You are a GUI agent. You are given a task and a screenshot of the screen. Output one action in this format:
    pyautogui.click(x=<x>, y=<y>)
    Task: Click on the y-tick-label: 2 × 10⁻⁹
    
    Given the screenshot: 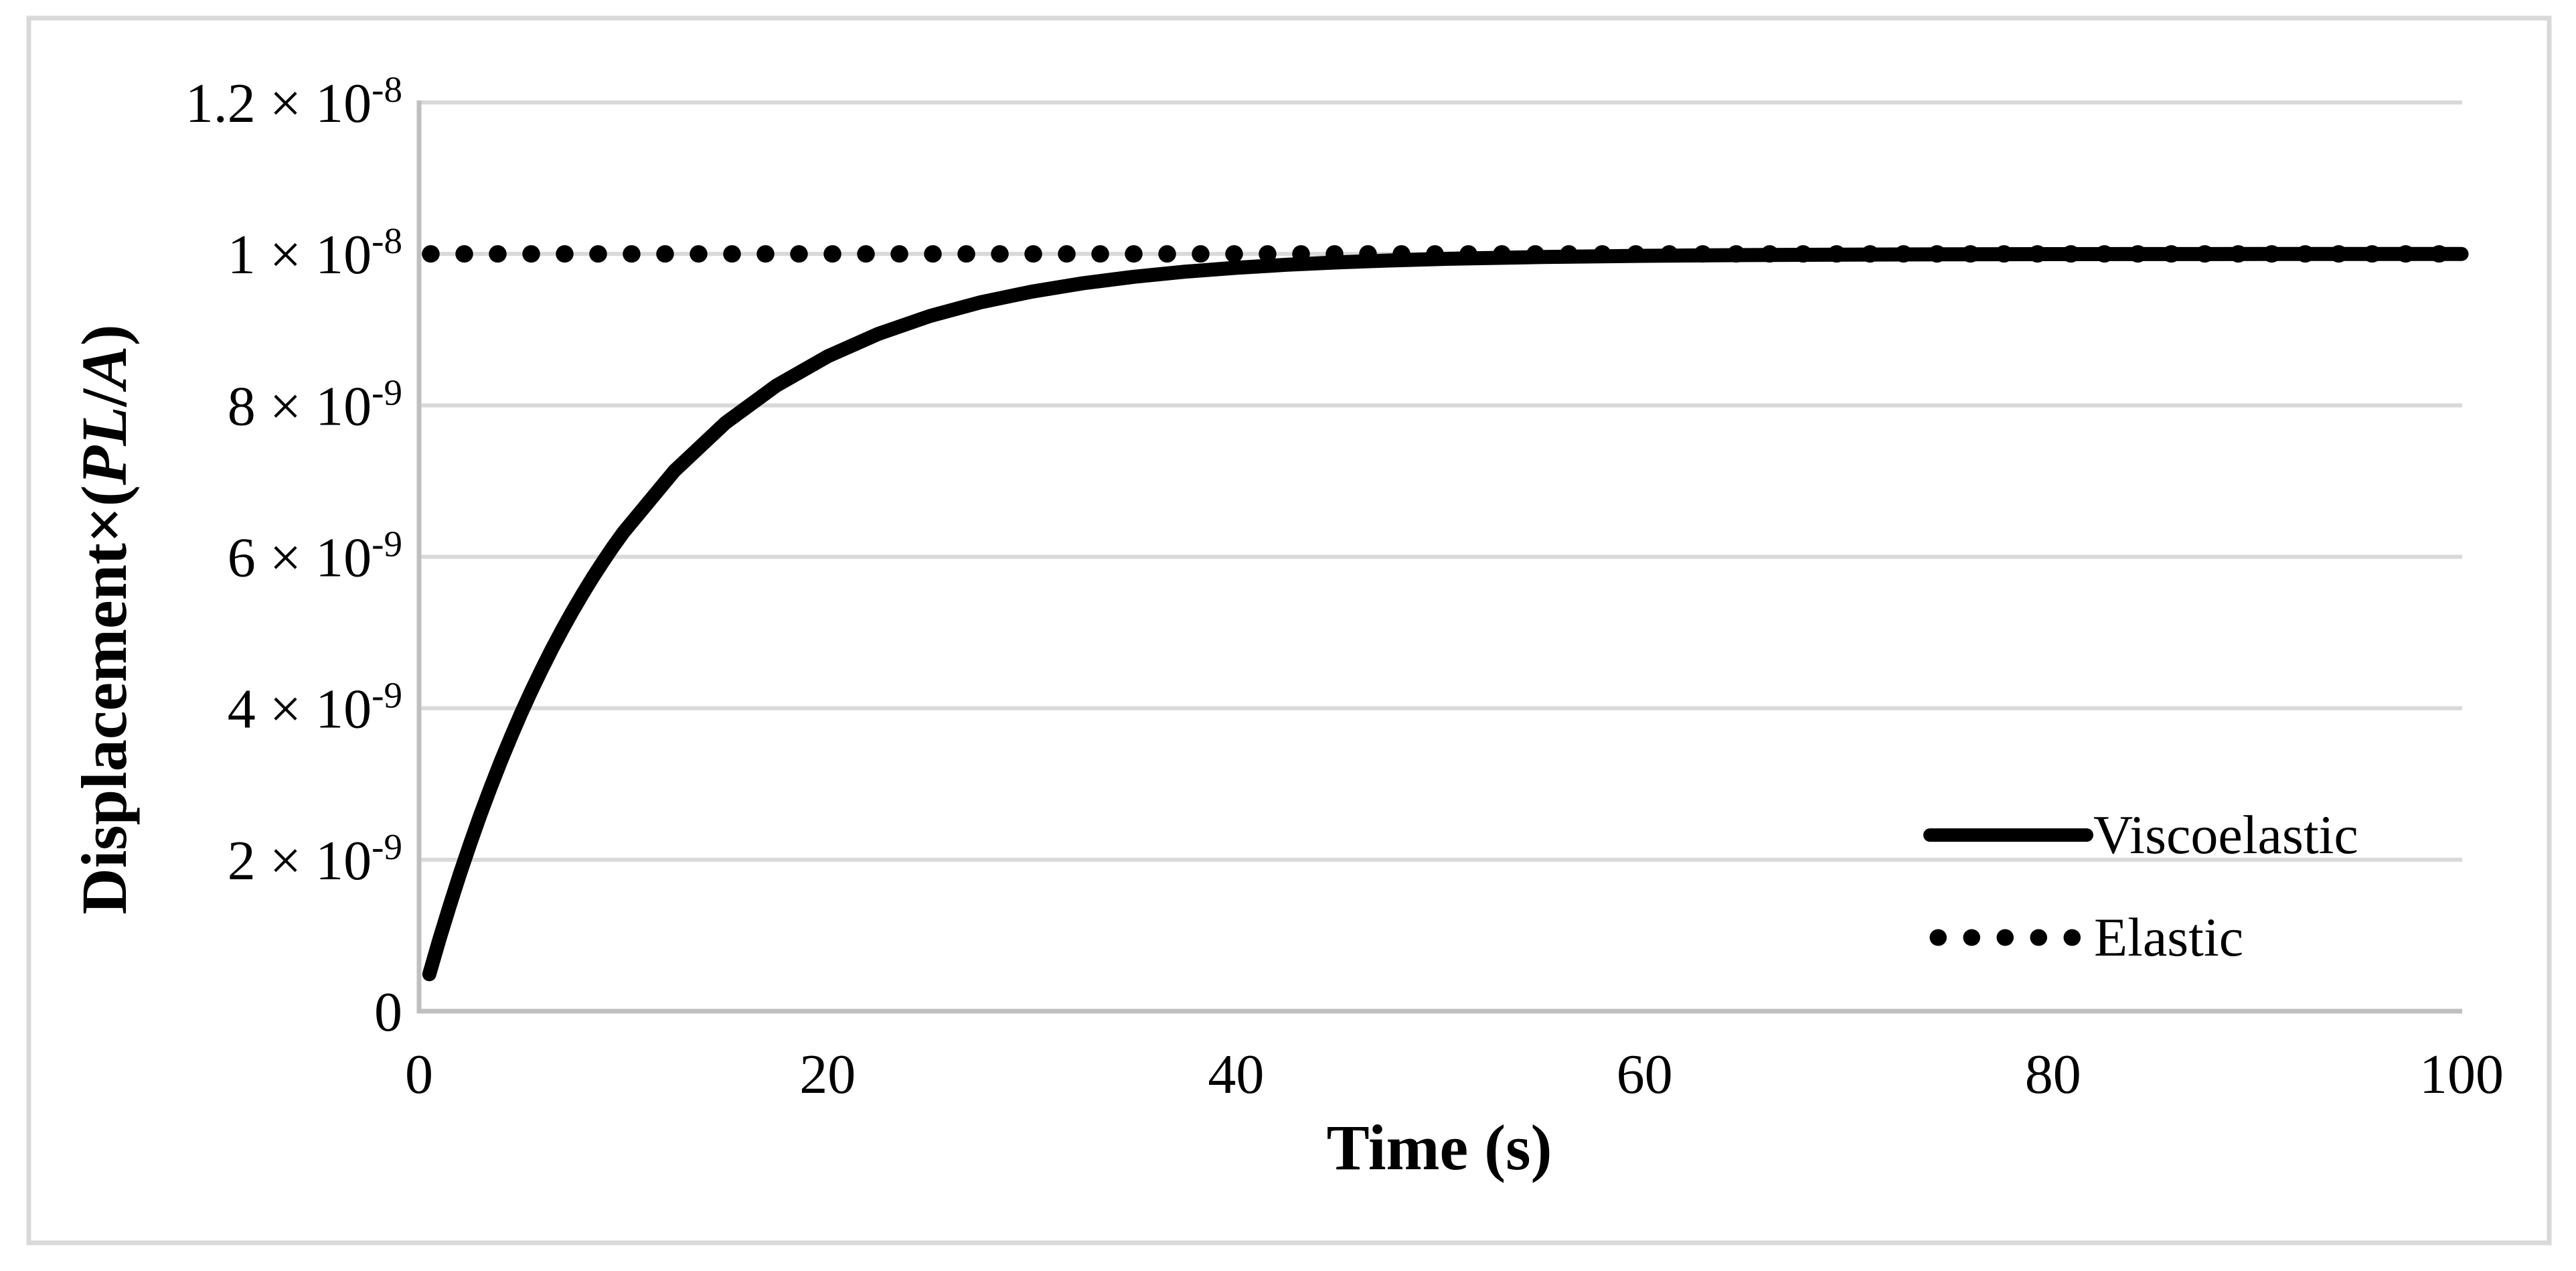 What is the action you would take?
    pyautogui.click(x=315, y=859)
    